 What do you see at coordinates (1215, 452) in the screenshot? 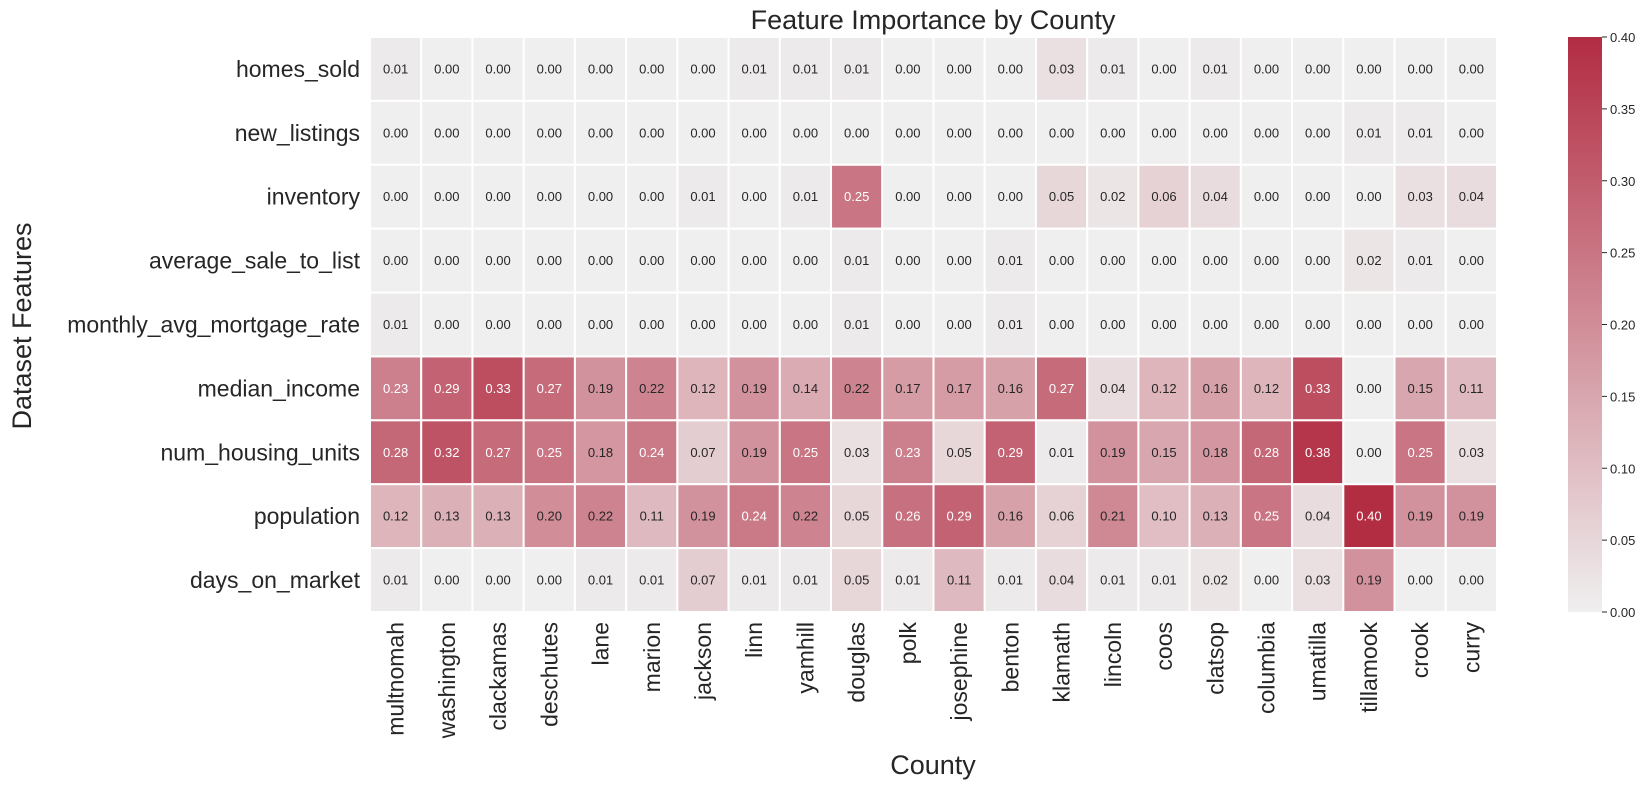
I see `heatmap-cell-value: 0.18` at bounding box center [1215, 452].